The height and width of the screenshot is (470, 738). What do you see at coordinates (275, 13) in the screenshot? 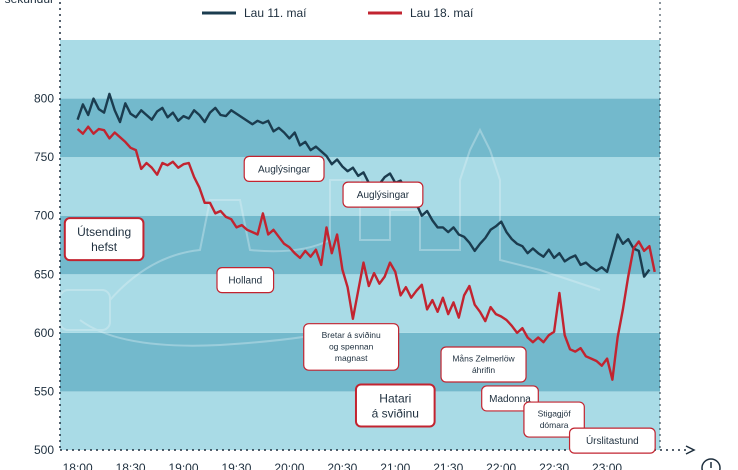
I see `legend-label: Lau 11. maí` at bounding box center [275, 13].